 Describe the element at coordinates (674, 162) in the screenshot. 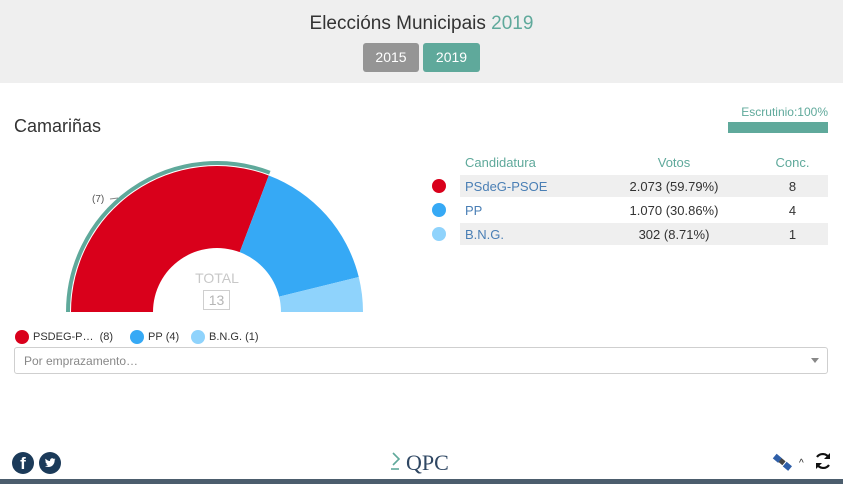

I see `header-votes: Votos` at that location.